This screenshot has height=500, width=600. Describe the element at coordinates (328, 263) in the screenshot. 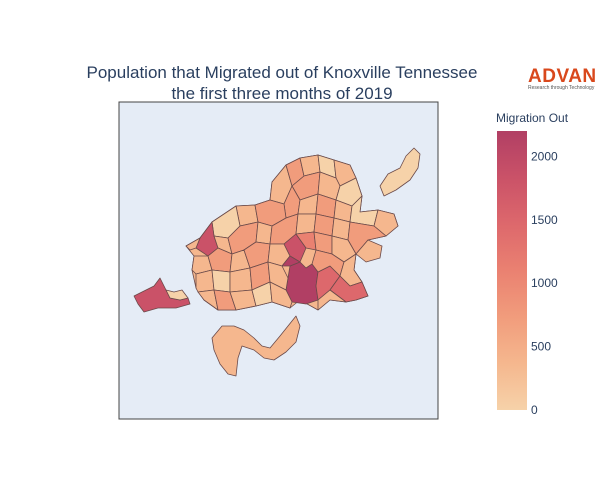

I see `region-s7` at that location.